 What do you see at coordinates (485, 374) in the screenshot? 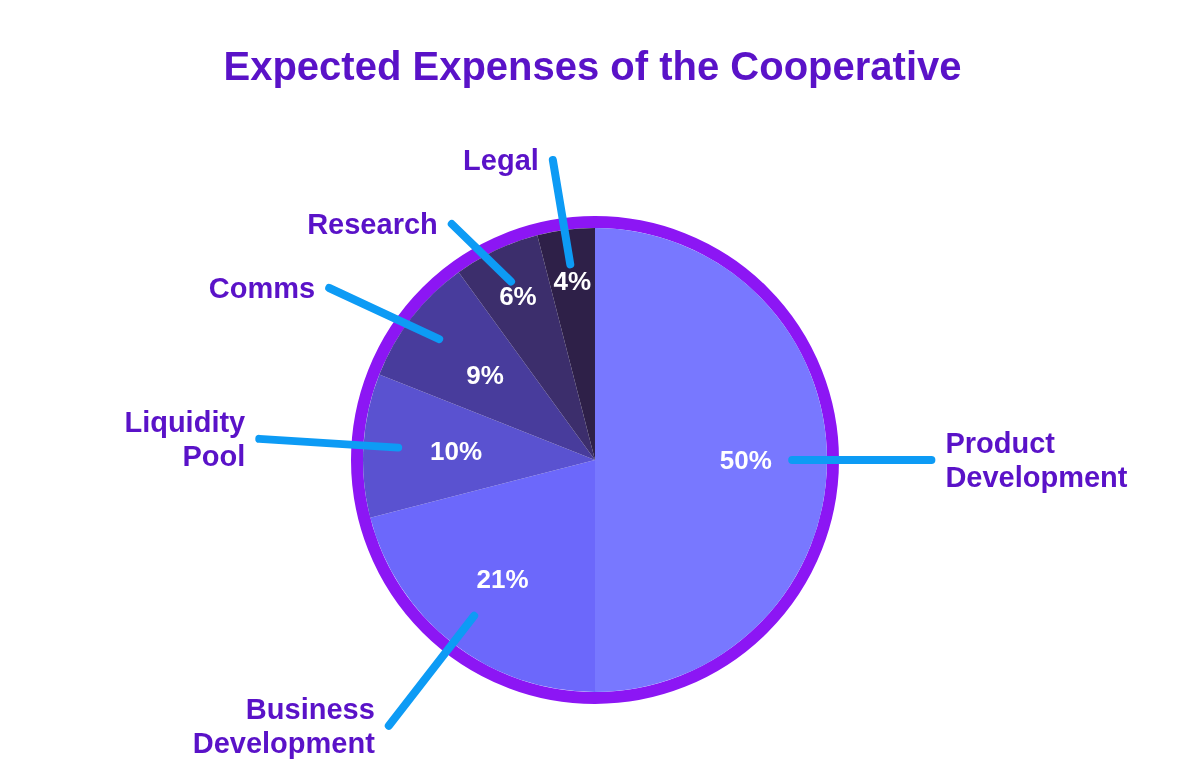
I see `data-label: 9%` at bounding box center [485, 374].